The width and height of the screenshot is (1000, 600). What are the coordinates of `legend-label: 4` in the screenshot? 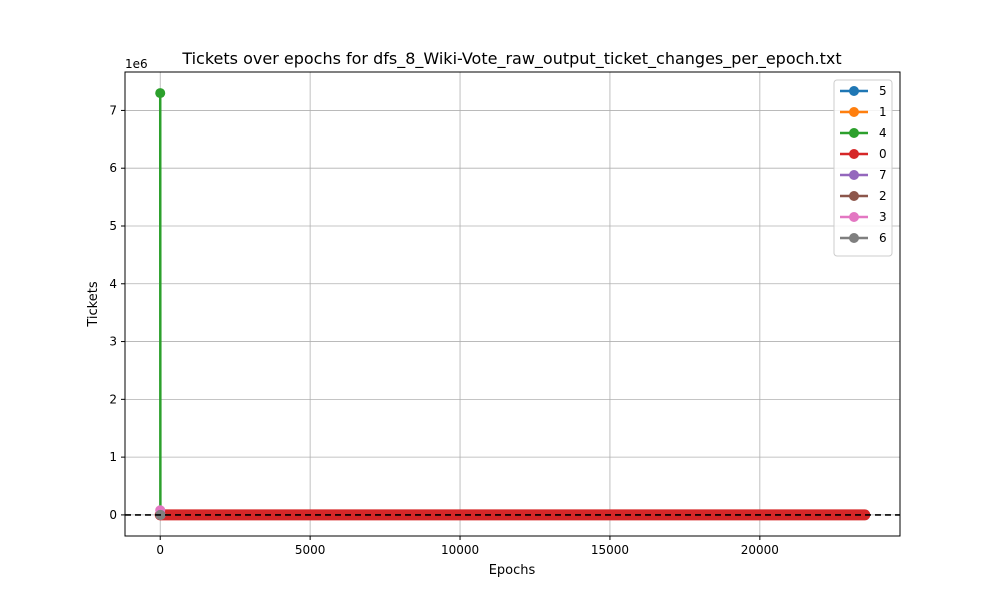 It's located at (883, 133).